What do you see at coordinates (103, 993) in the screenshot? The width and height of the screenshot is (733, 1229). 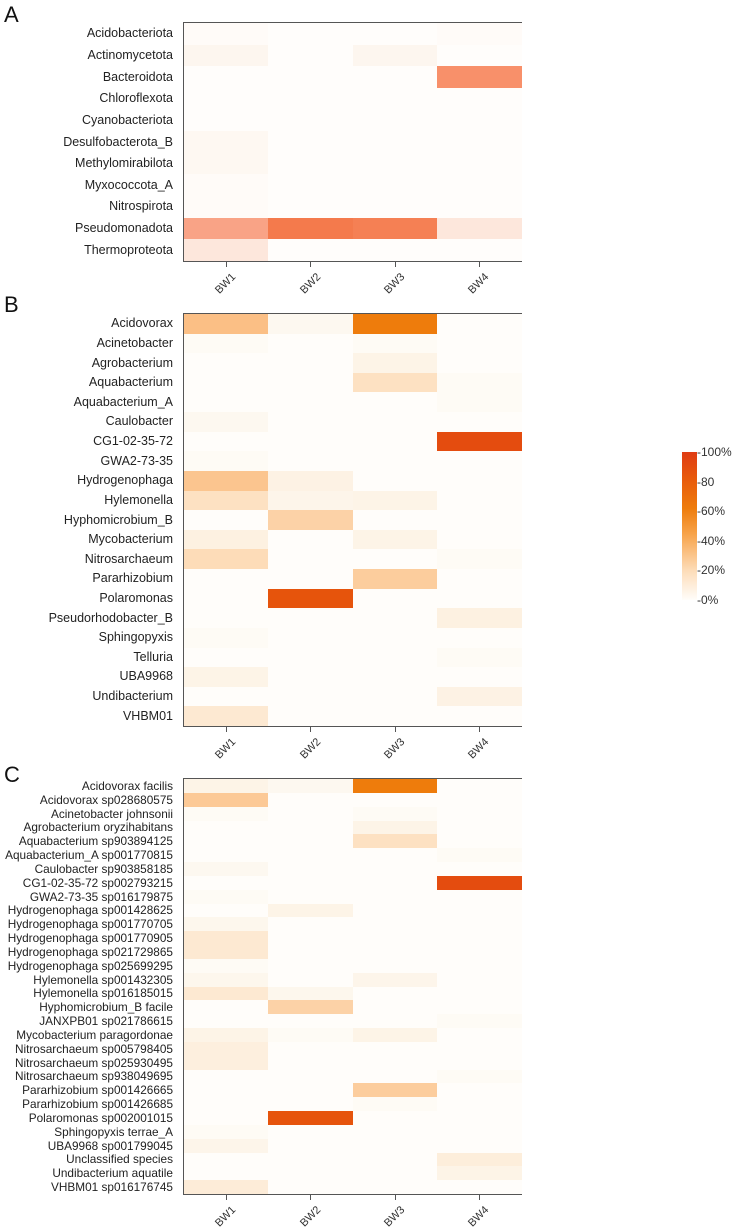 I see `row-label: Hylemonella sp016185015` at bounding box center [103, 993].